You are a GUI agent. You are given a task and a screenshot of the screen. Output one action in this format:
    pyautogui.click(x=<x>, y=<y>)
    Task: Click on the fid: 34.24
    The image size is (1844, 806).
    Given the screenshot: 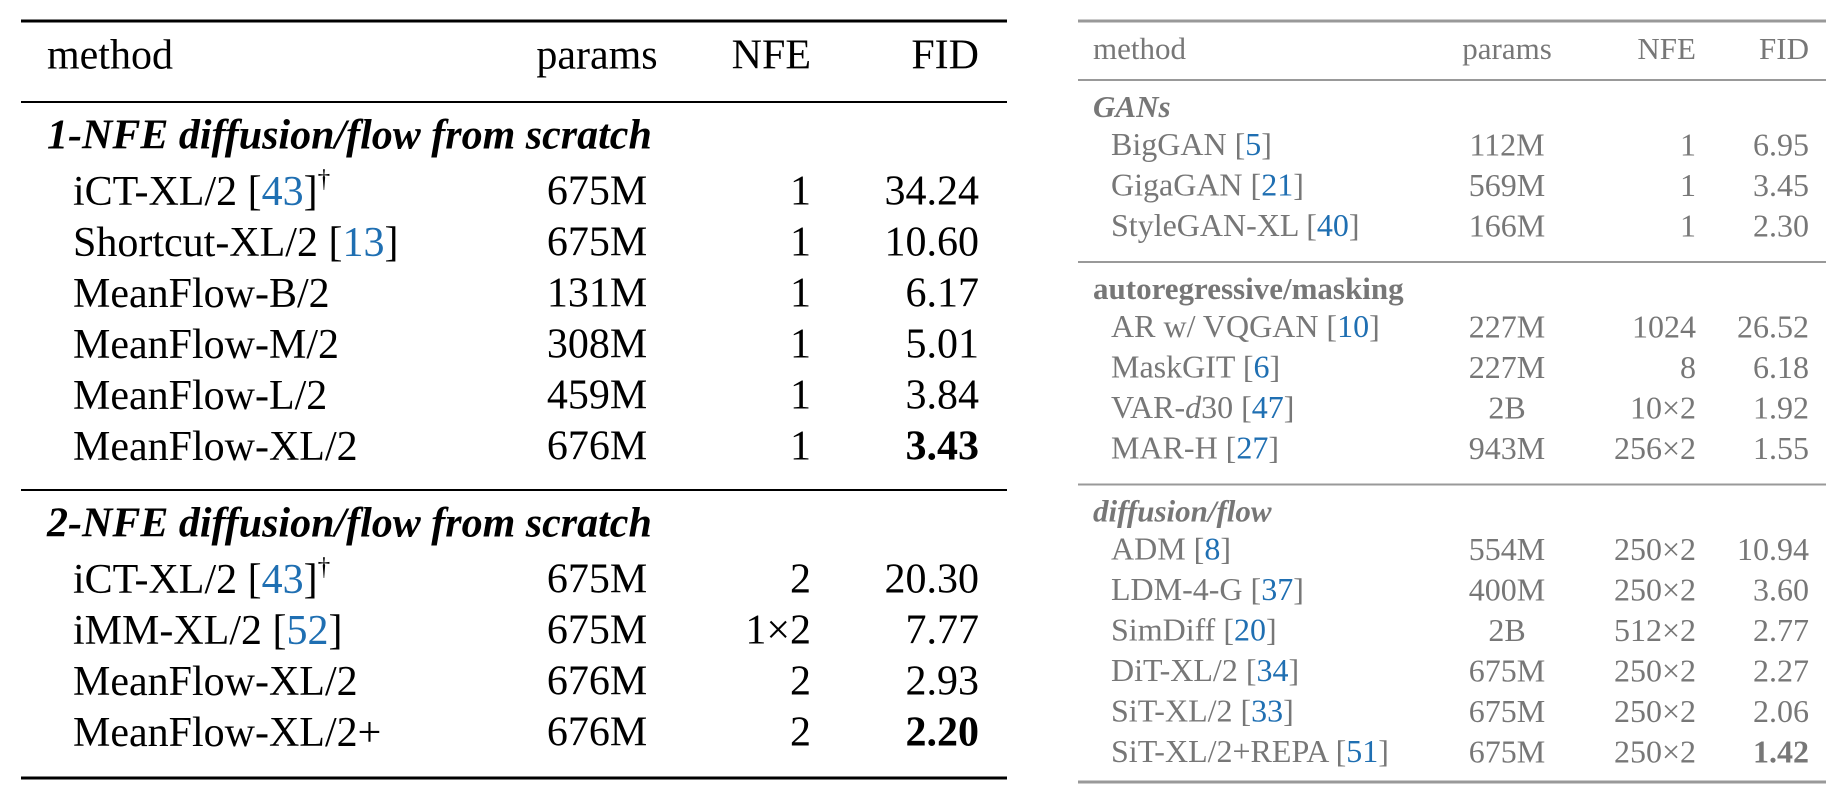 What is the action you would take?
    pyautogui.click(x=932, y=192)
    